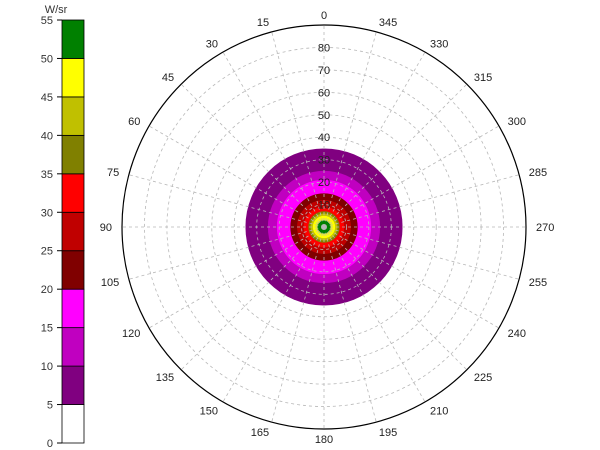 The image size is (600, 450). I want to click on radial-grid-circle, so click(324, 227).